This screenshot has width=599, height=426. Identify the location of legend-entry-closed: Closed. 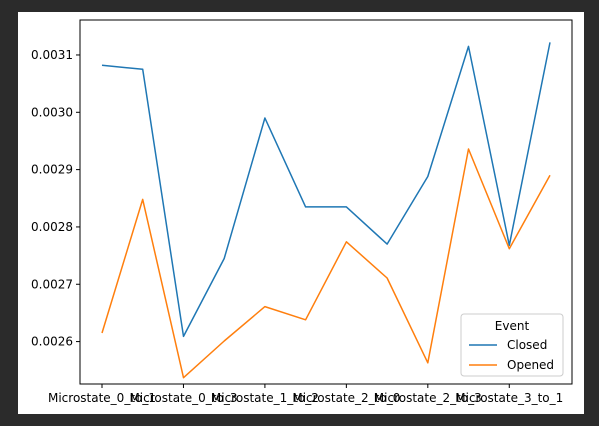
(527, 345).